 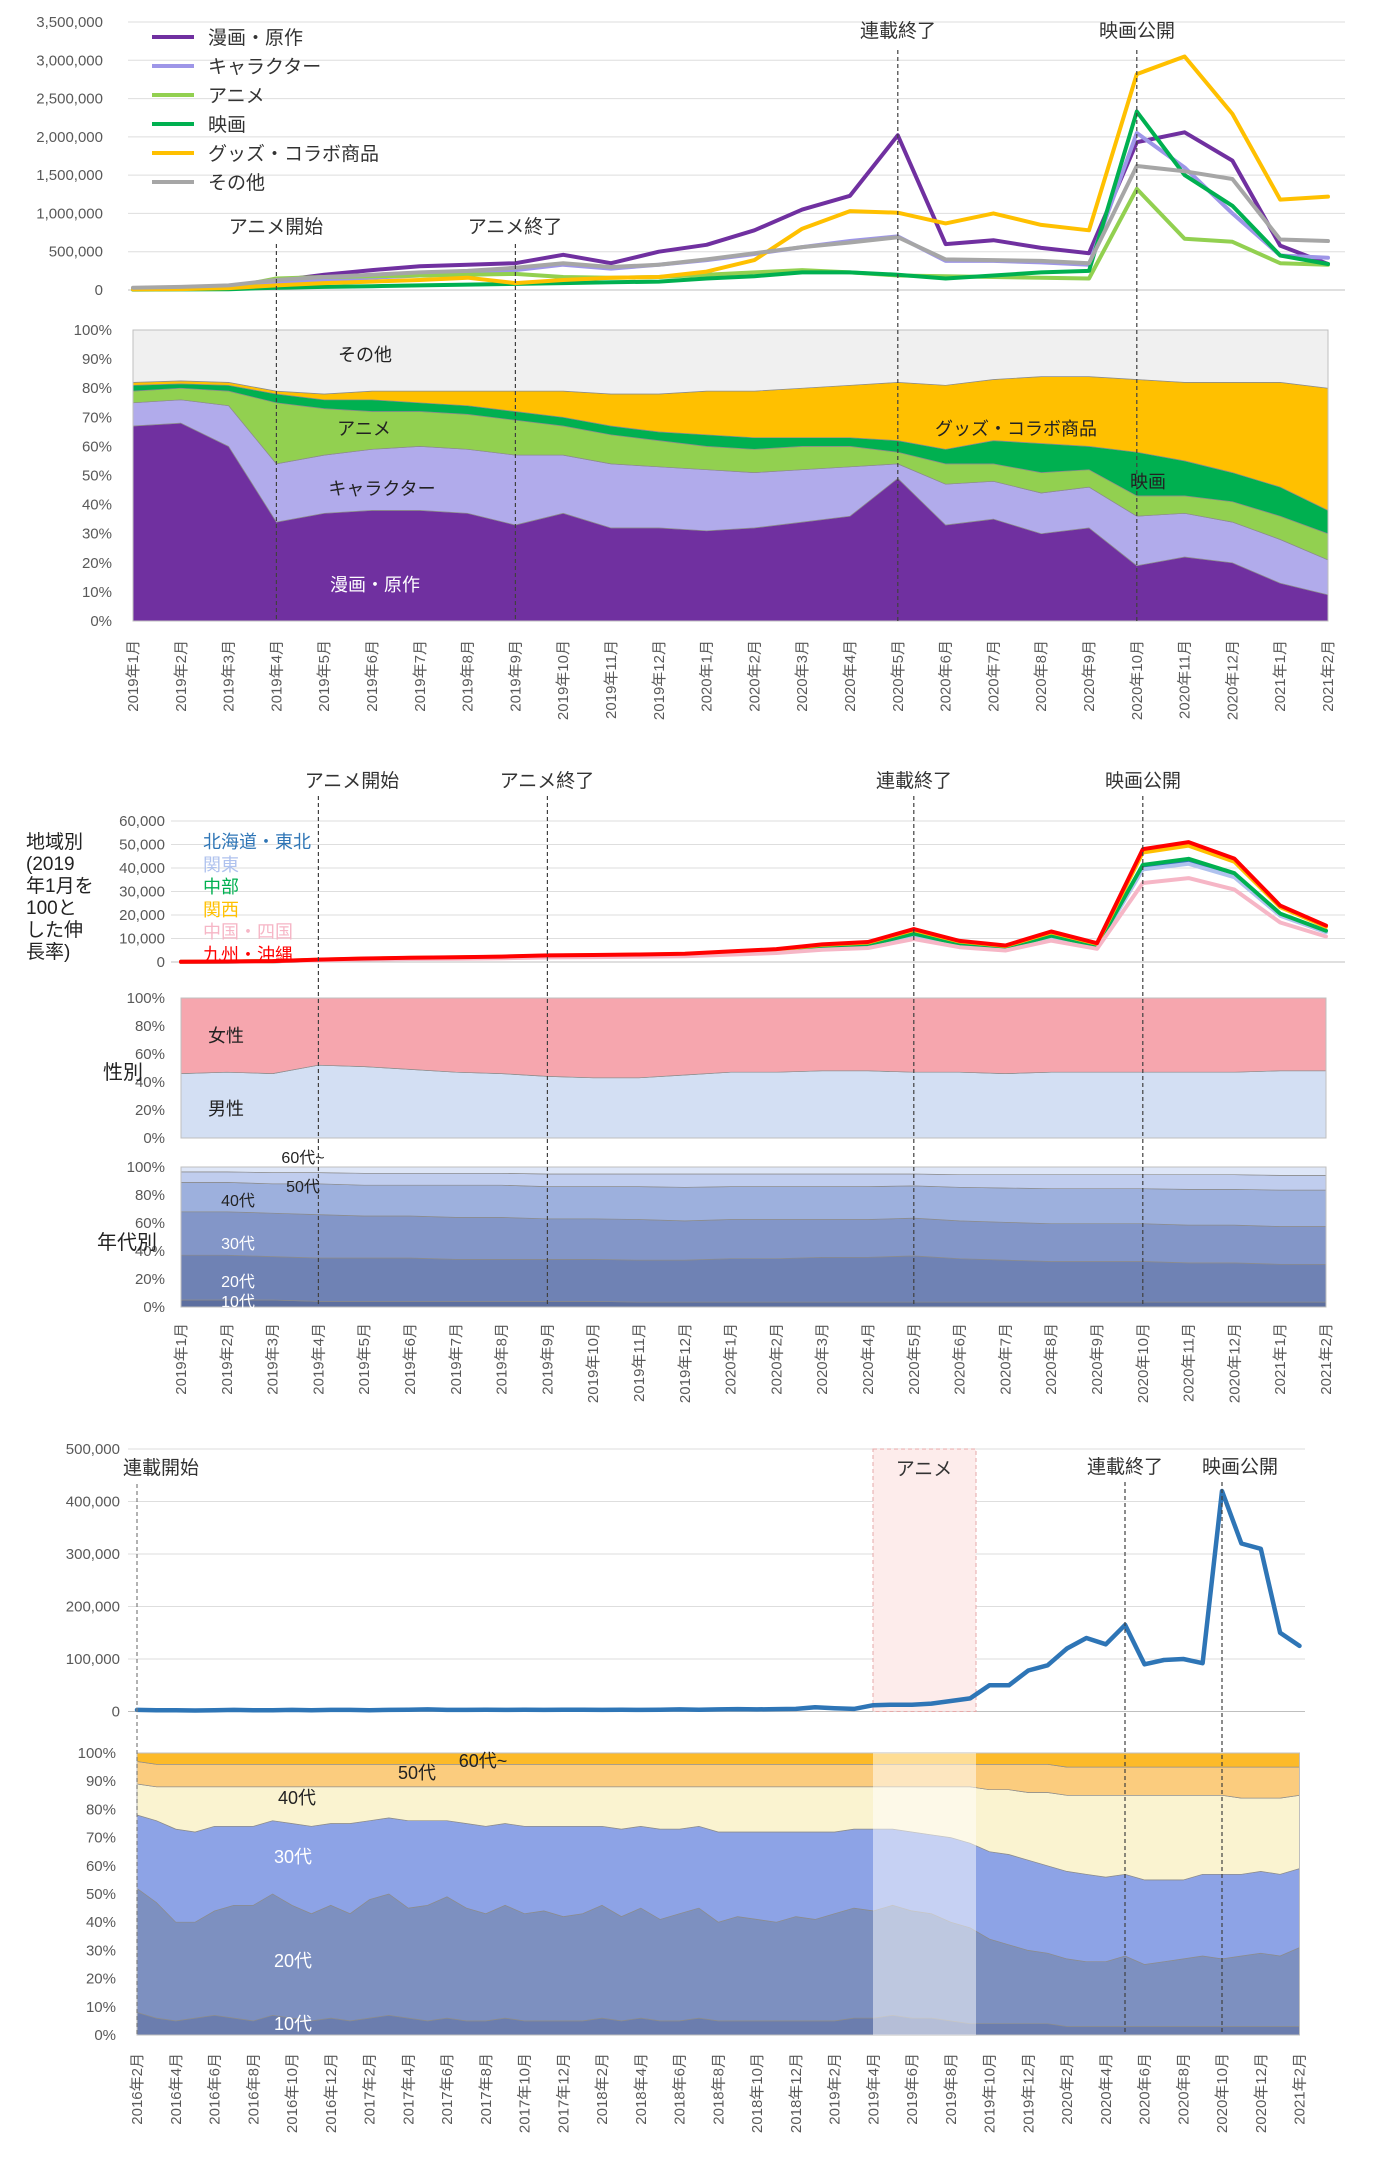 What do you see at coordinates (69, 60) in the screenshot?
I see `y-tick-label: 3,000,000` at bounding box center [69, 60].